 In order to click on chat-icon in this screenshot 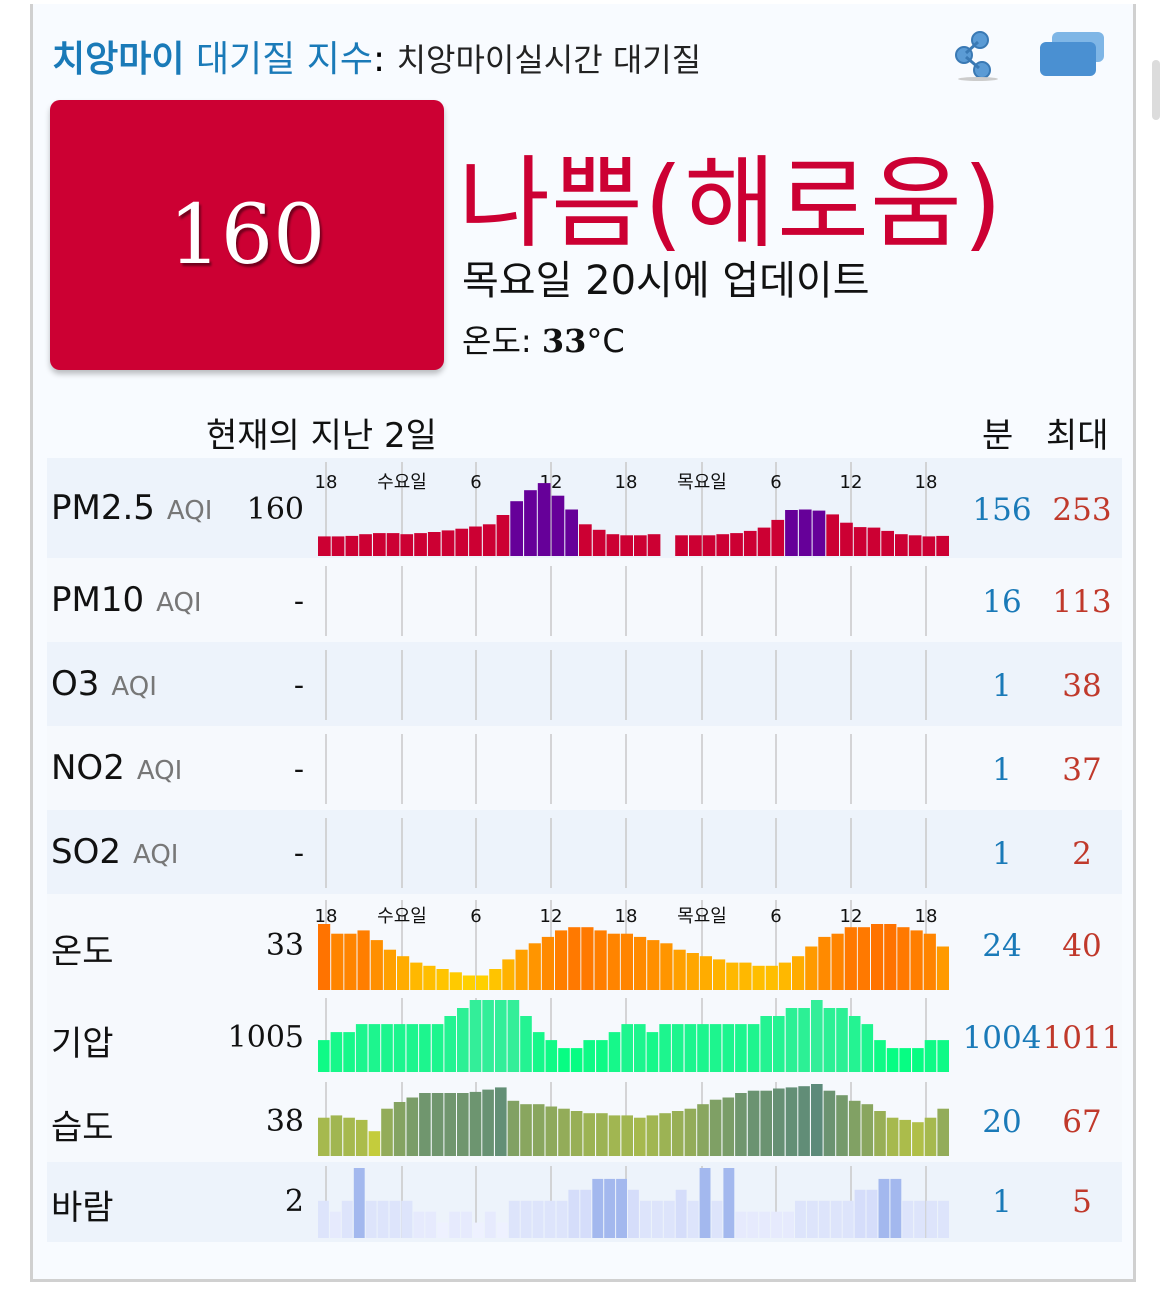, I will do `click(1072, 55)`.